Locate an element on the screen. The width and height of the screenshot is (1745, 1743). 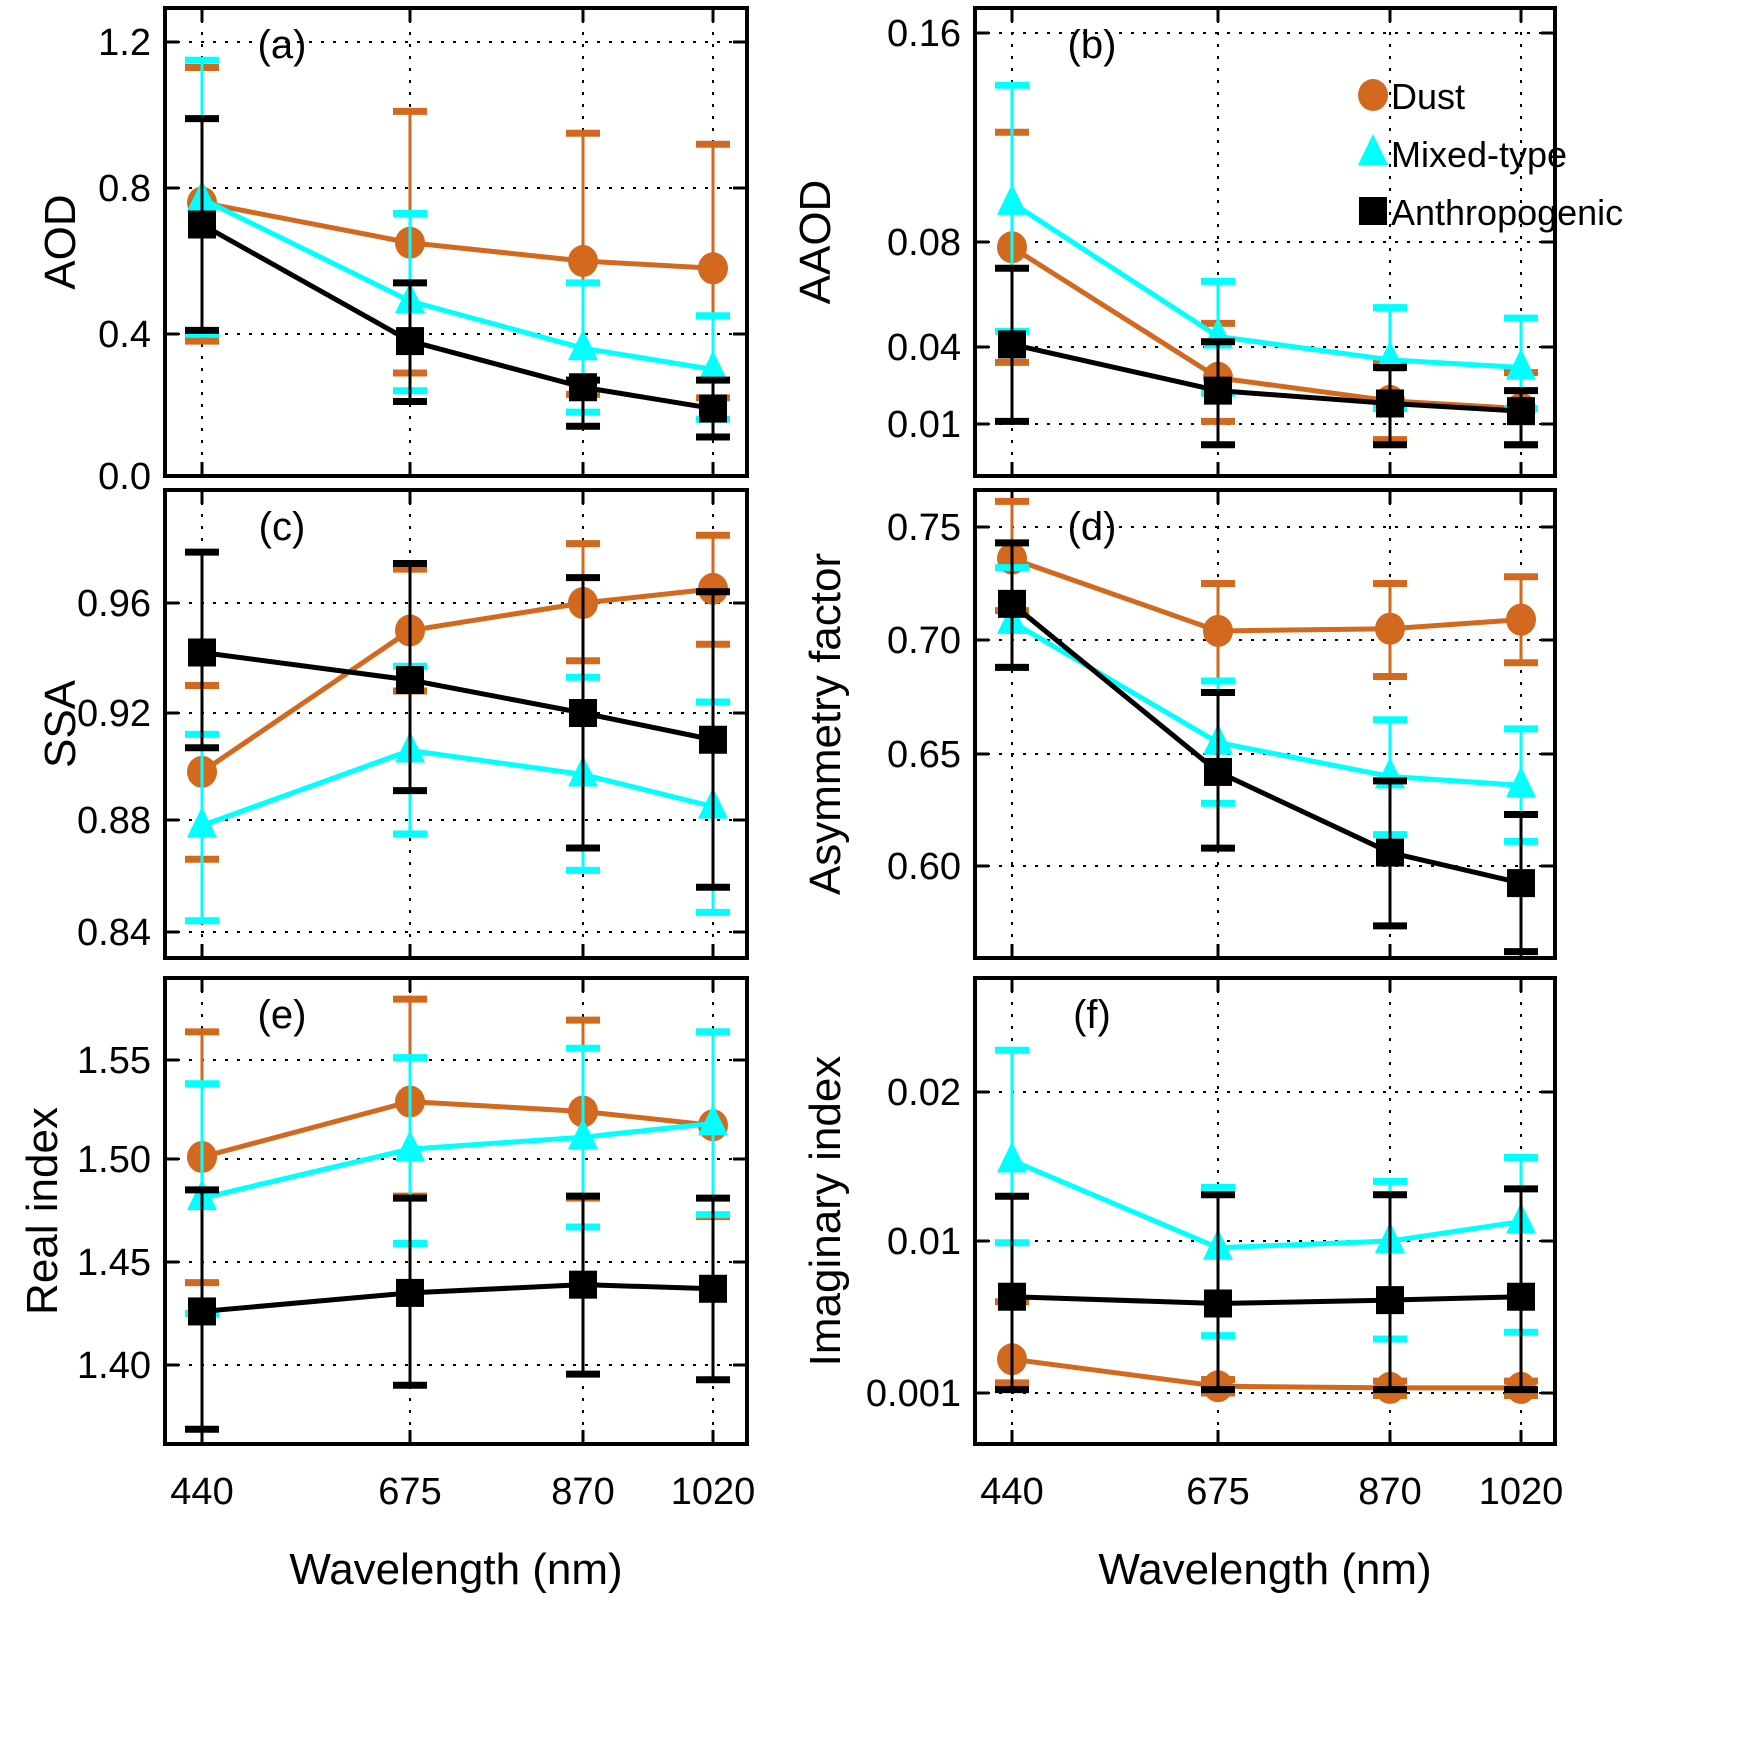
y-tick-label: 1.45 is located at coordinates (114, 1263).